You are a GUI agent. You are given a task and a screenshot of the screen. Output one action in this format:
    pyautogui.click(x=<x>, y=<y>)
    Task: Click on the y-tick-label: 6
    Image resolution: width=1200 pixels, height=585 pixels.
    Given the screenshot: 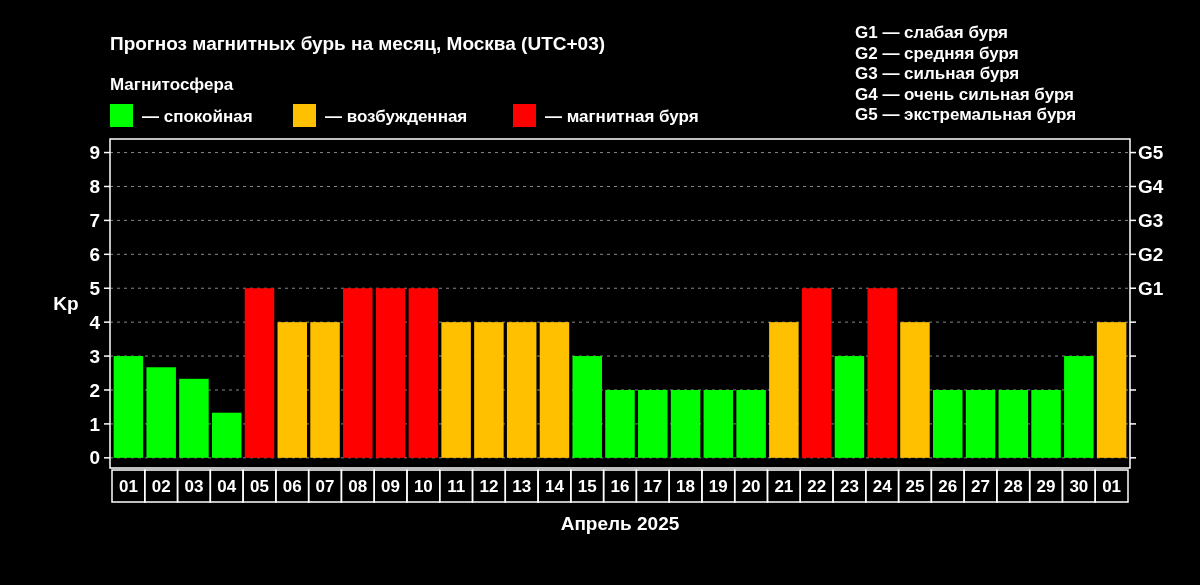 What is the action you would take?
    pyautogui.click(x=94, y=254)
    